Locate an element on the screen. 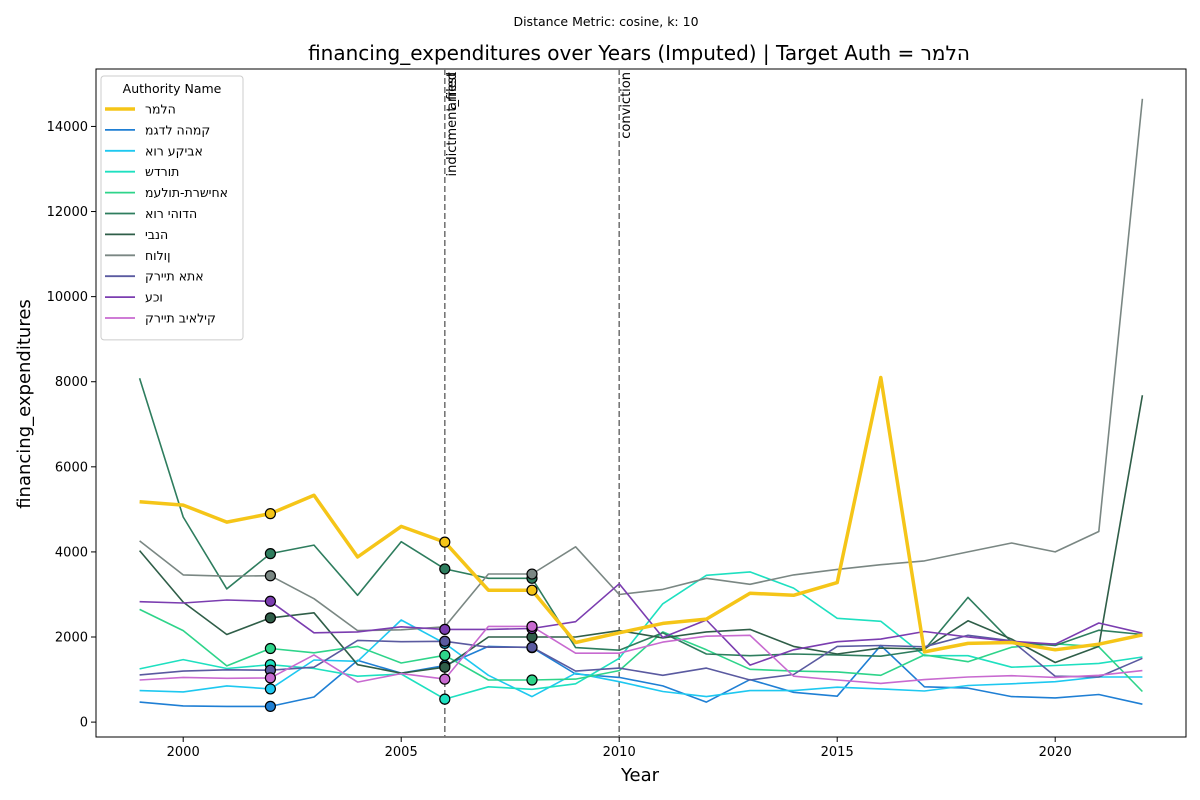 This screenshot has height=800, width=1200. legend-box is located at coordinates (172, 208).